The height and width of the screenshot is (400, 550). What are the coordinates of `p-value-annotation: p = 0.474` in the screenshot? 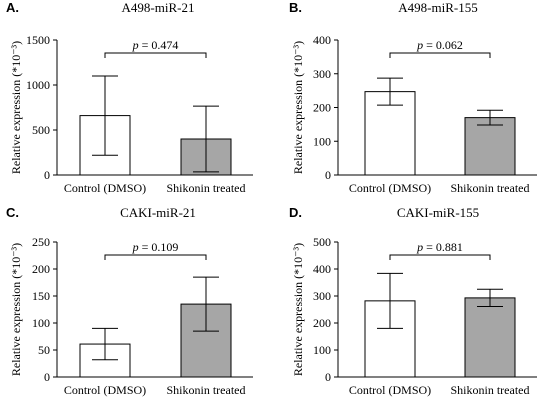 It's located at (155, 45).